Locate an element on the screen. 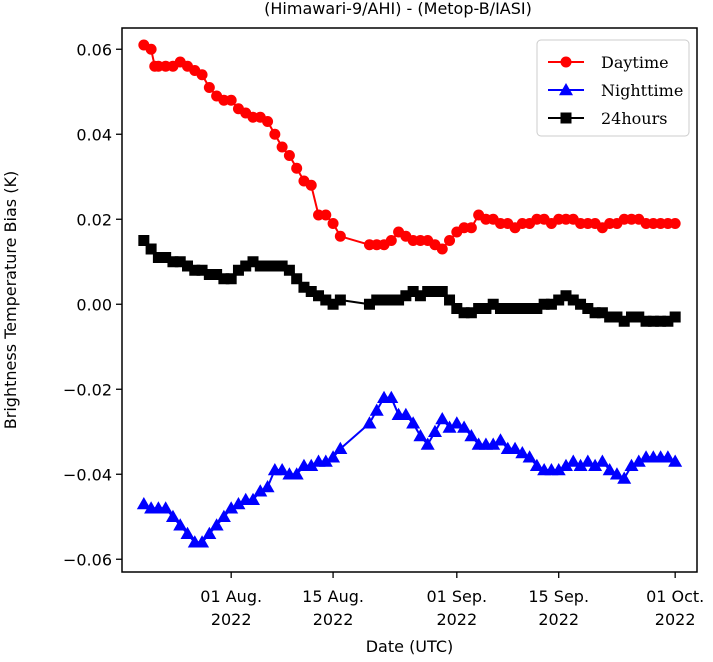  x-tick-label: 15 Aug. is located at coordinates (333, 596).